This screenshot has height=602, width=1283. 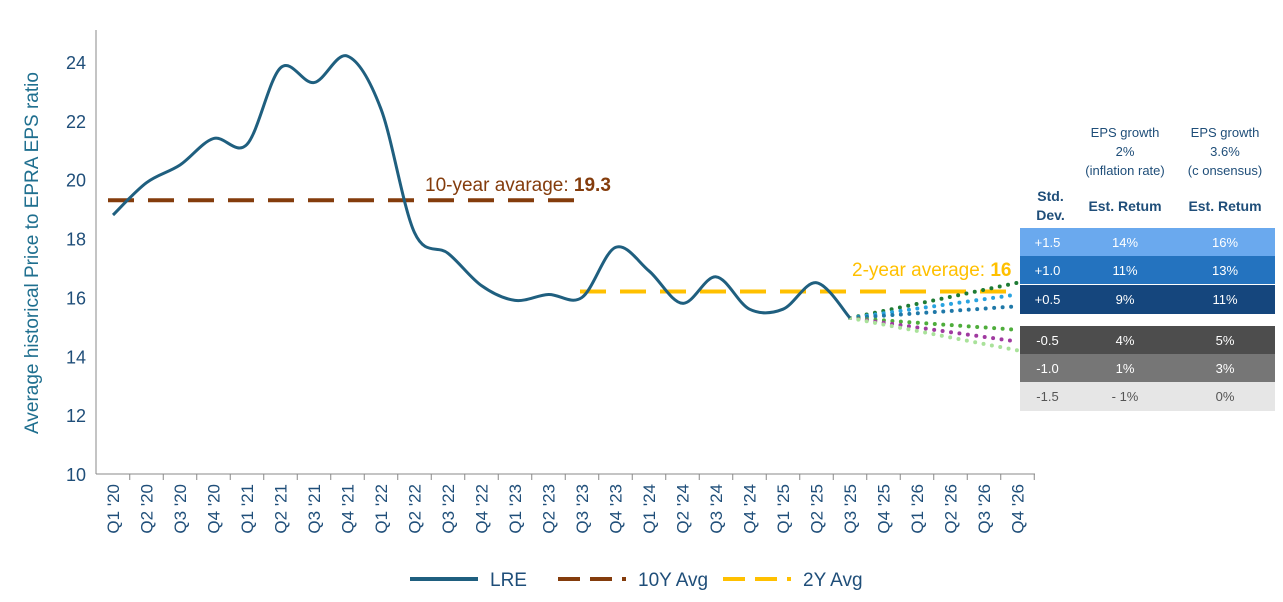 What do you see at coordinates (884, 509) in the screenshot?
I see `x-tick-label: Q4 '25` at bounding box center [884, 509].